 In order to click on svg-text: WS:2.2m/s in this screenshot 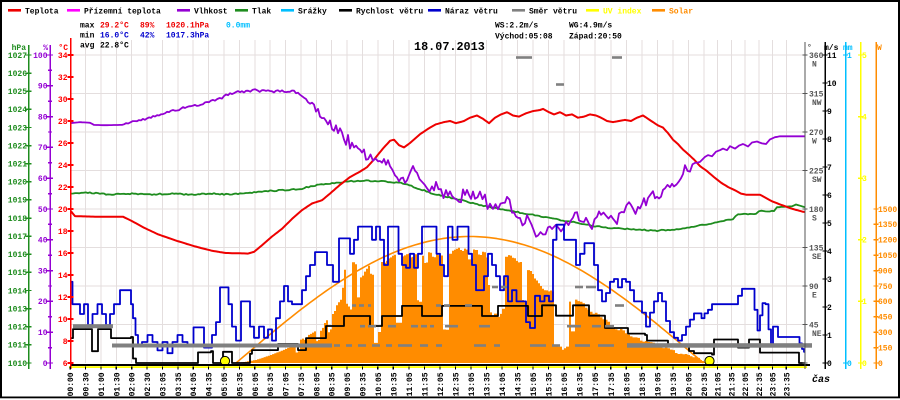, I will do `click(516, 26)`.